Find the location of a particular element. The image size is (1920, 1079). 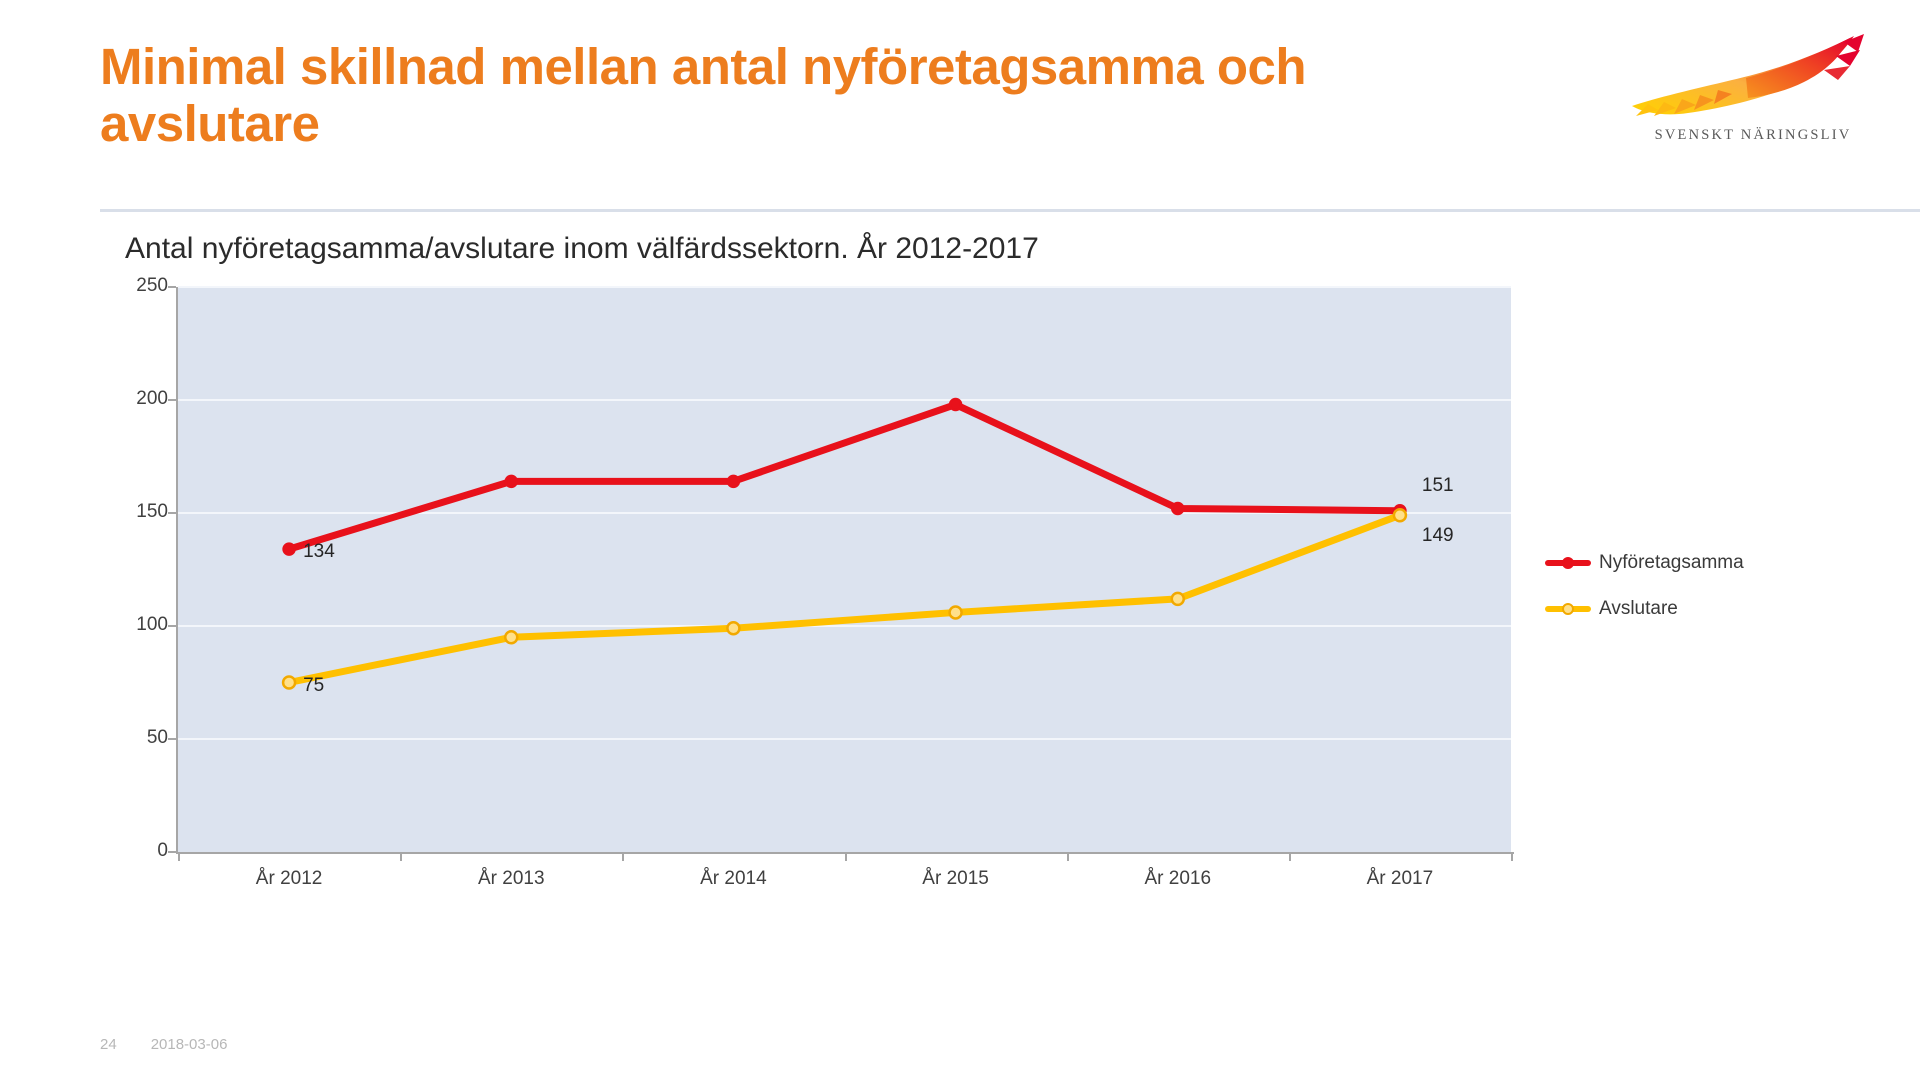

y-tick-label: 150 is located at coordinates (152, 511).